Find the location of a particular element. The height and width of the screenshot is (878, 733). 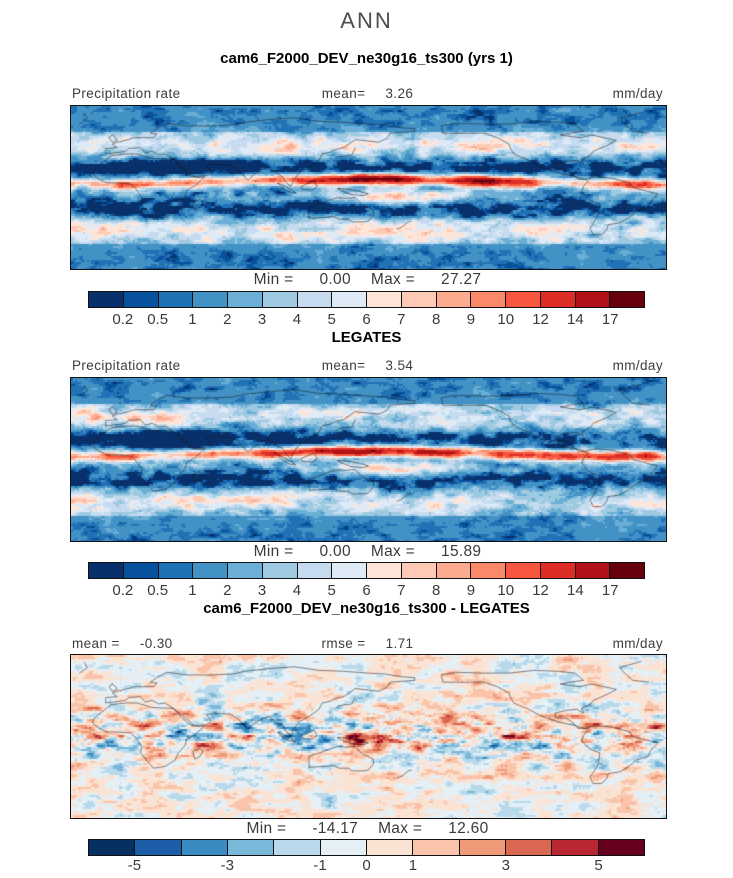

colorbar-tick-label: 0 is located at coordinates (366, 865).